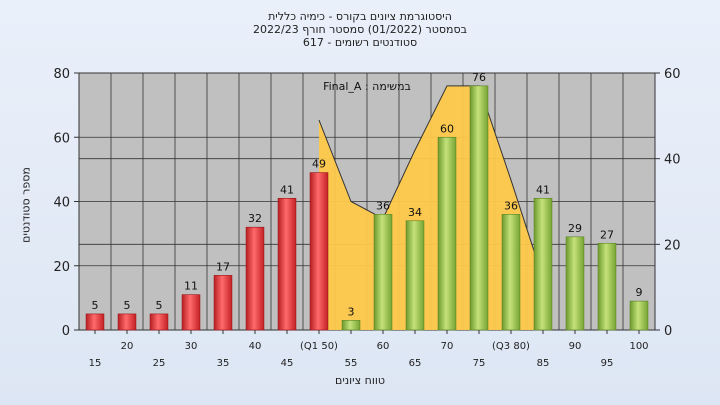 This screenshot has height=405, width=720. What do you see at coordinates (575, 346) in the screenshot?
I see `x-tick-label: 90` at bounding box center [575, 346].